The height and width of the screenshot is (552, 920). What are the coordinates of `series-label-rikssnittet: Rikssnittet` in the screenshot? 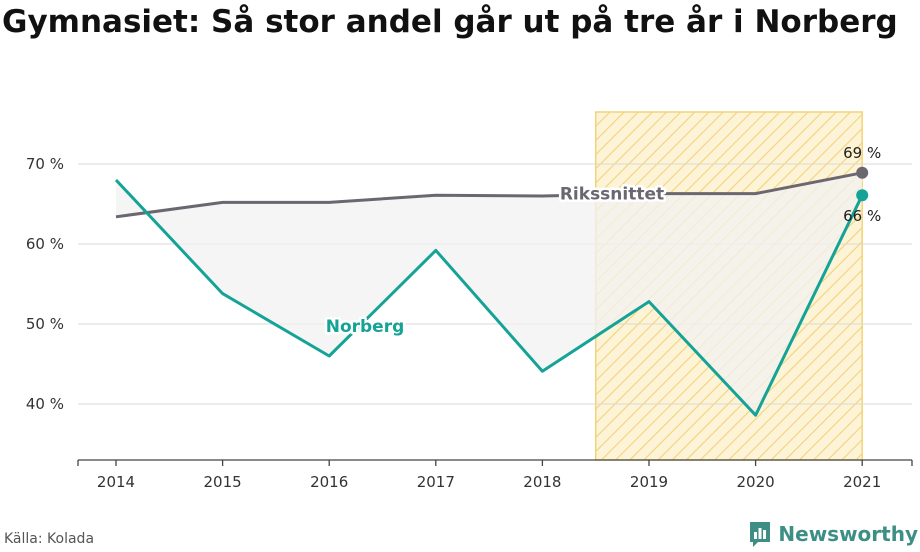 It's located at (612, 195).